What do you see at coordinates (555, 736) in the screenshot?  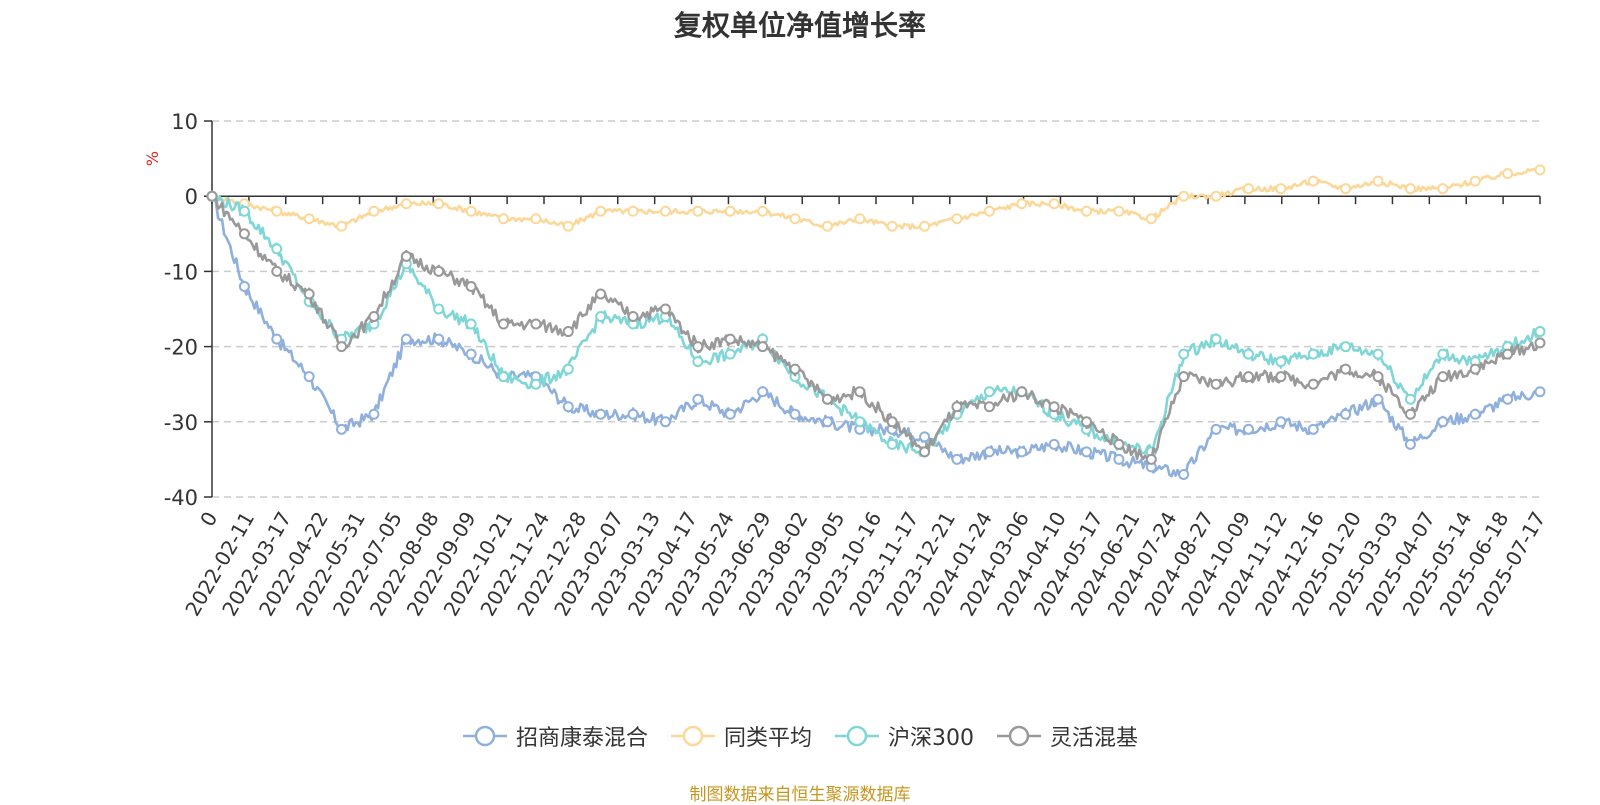 I see `legend-item: 招商康泰混合` at bounding box center [555, 736].